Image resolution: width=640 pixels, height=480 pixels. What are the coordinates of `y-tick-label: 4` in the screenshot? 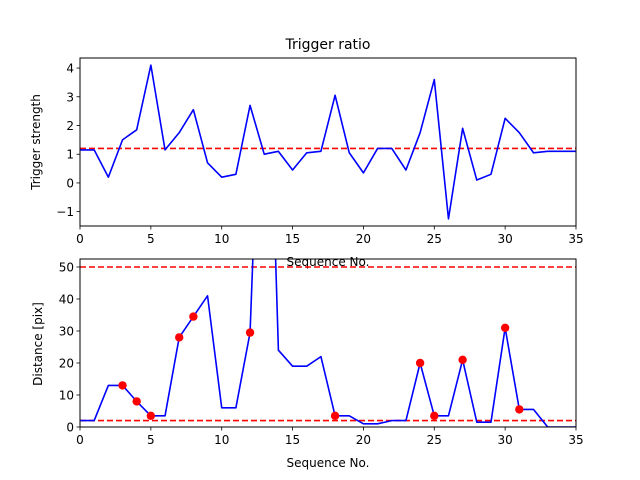 It's located at (70, 69).